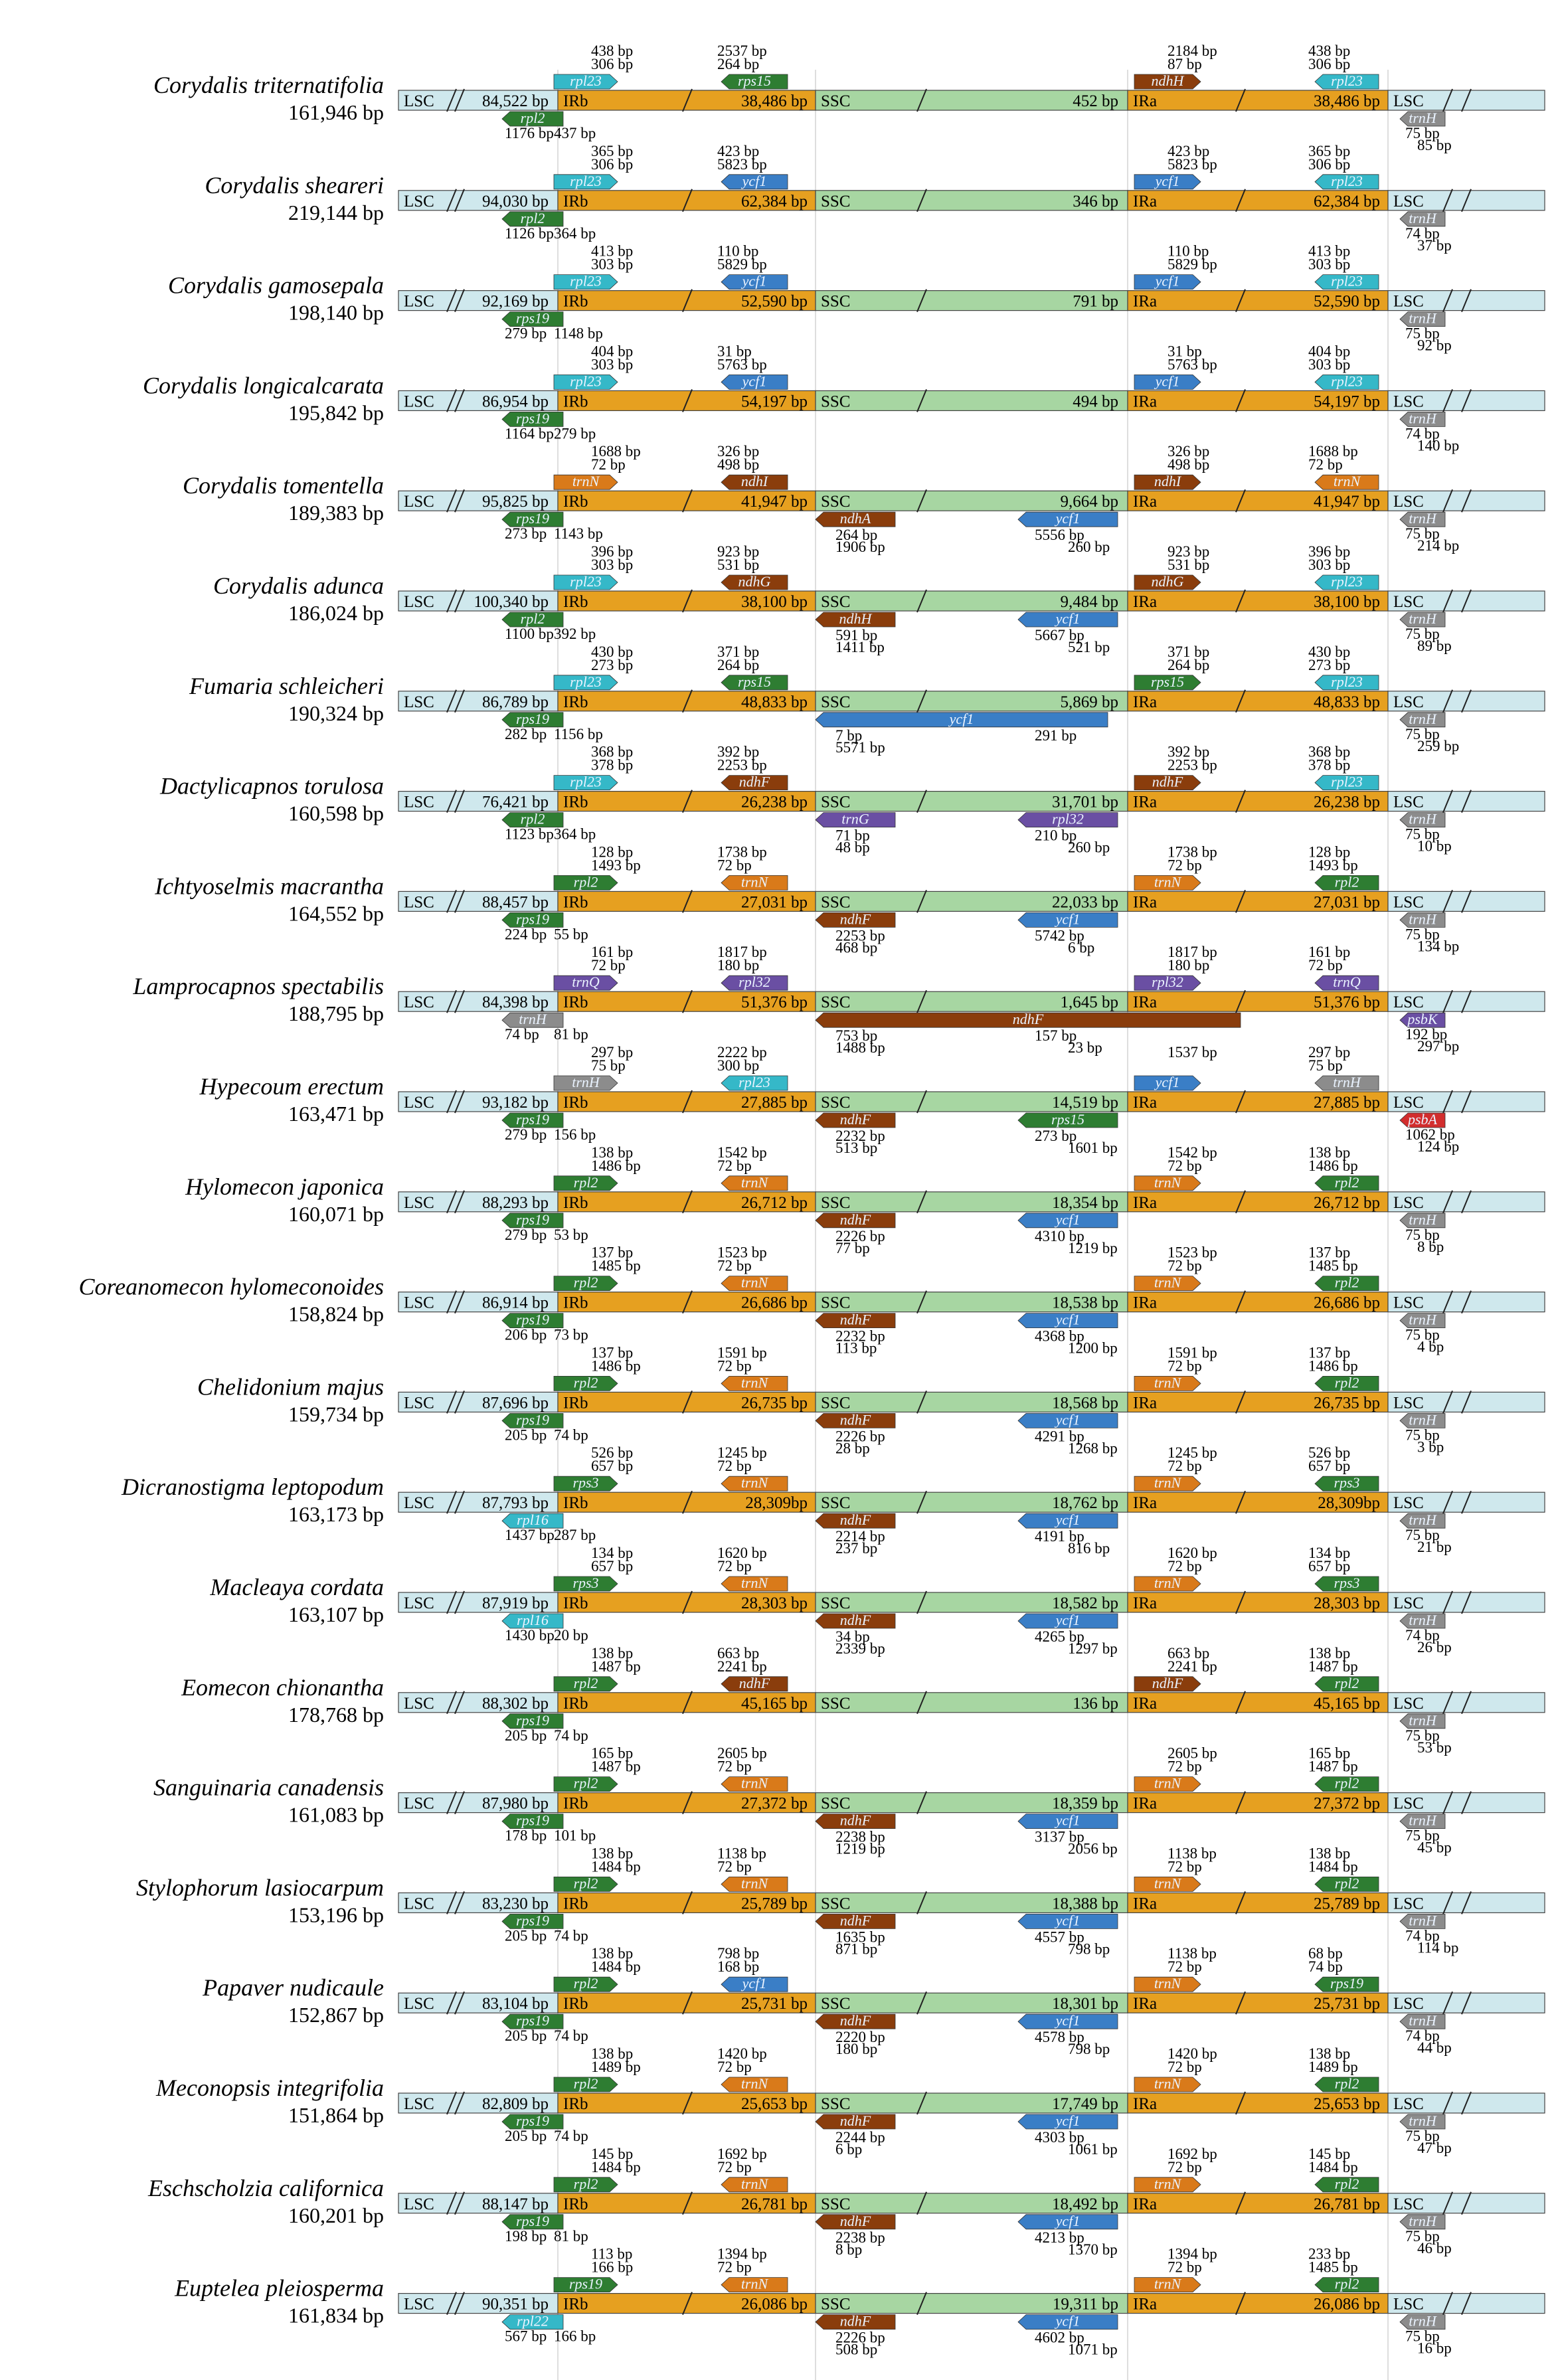  Describe the element at coordinates (1085, 802) in the screenshot. I see `ssc-length: 31,701 bp` at that location.